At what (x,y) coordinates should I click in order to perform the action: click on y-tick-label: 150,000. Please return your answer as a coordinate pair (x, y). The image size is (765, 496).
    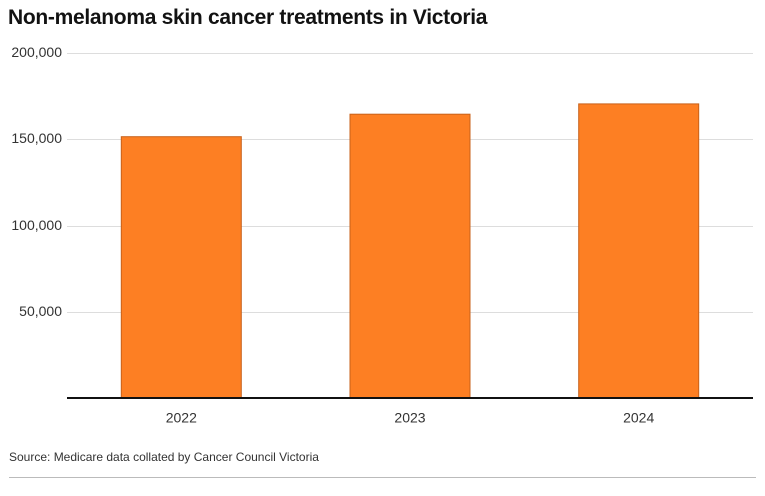
    Looking at the image, I should click on (36, 138).